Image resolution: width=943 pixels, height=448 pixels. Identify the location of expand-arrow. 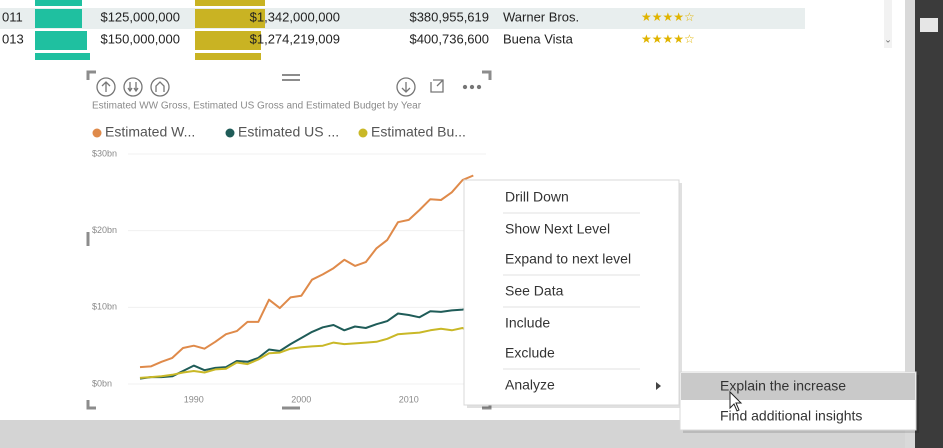
(160, 86).